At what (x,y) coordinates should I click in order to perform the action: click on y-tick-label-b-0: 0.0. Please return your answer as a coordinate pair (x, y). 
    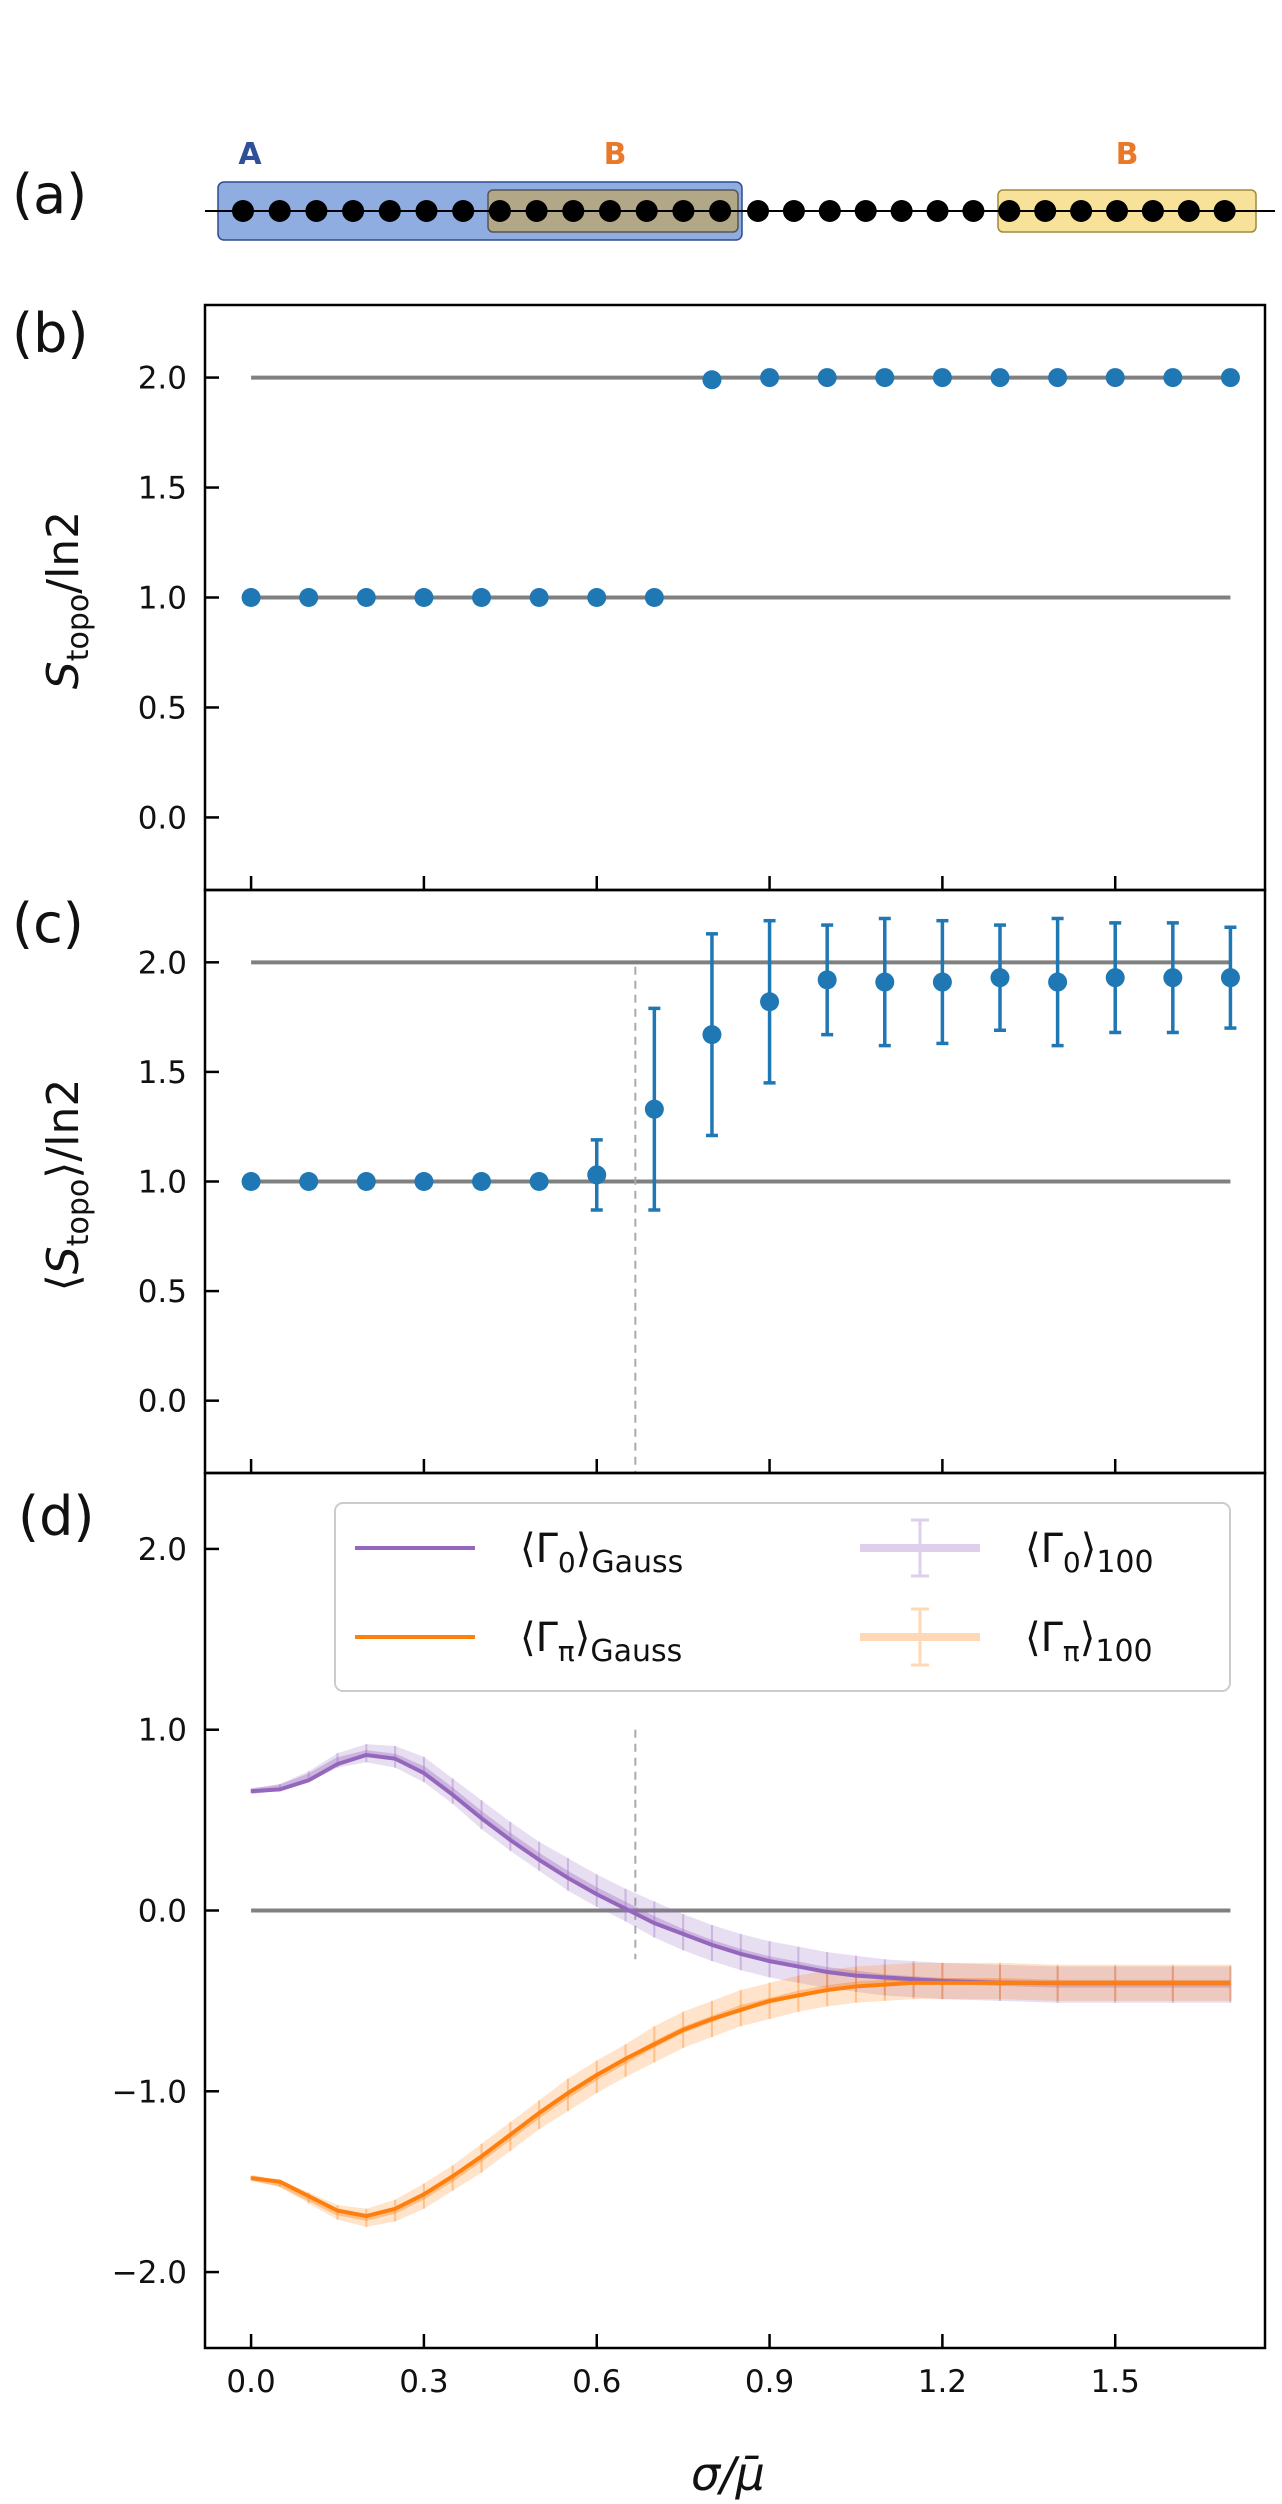
    Looking at the image, I should click on (162, 818).